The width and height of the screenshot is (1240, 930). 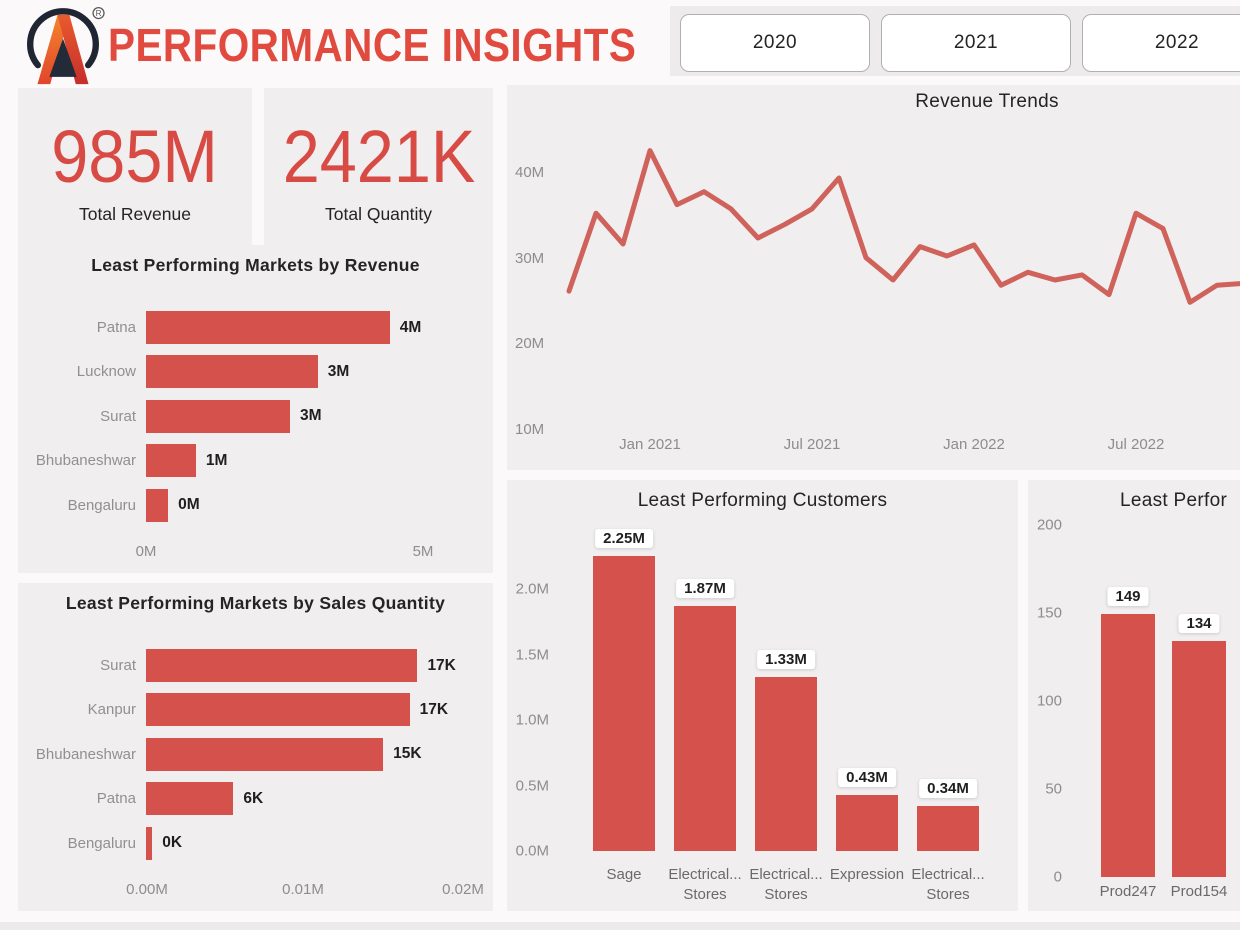 What do you see at coordinates (867, 777) in the screenshot?
I see `data-label-expression: 0.43M` at bounding box center [867, 777].